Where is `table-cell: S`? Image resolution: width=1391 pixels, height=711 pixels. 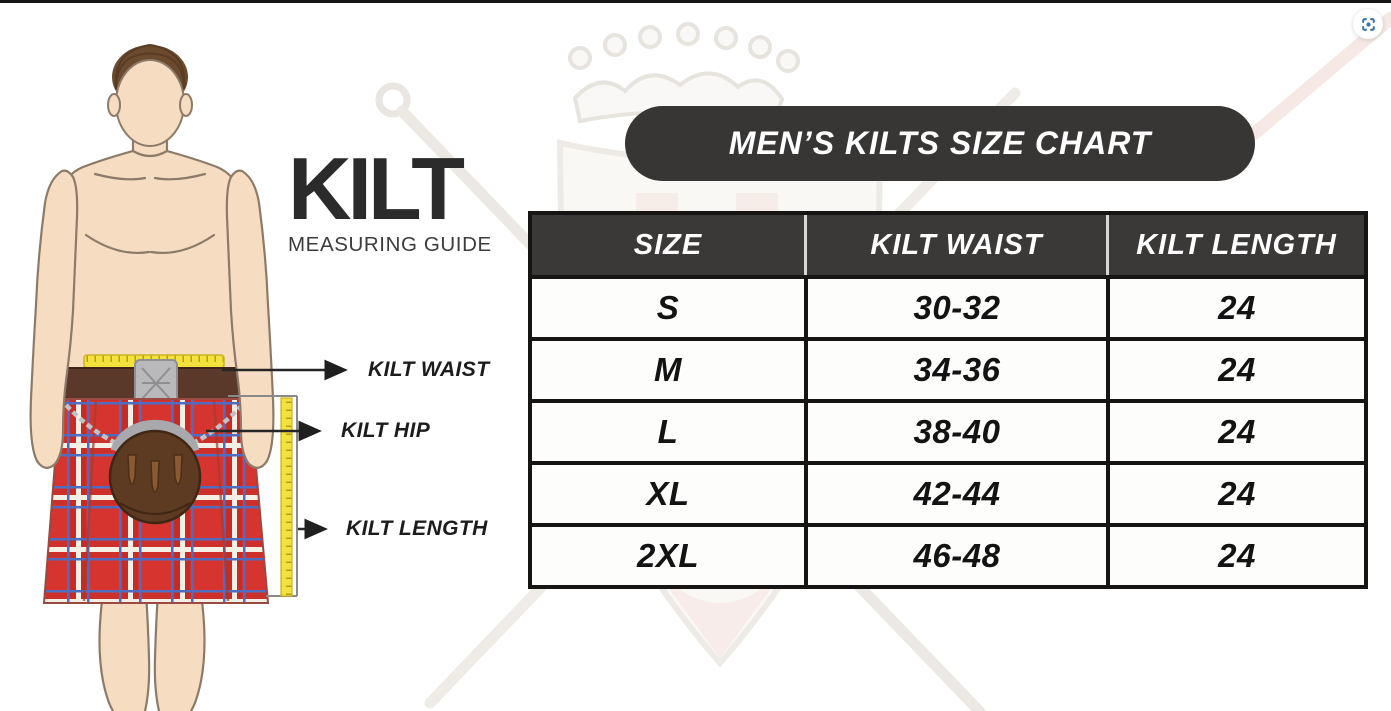
table-cell: S is located at coordinates (668, 306).